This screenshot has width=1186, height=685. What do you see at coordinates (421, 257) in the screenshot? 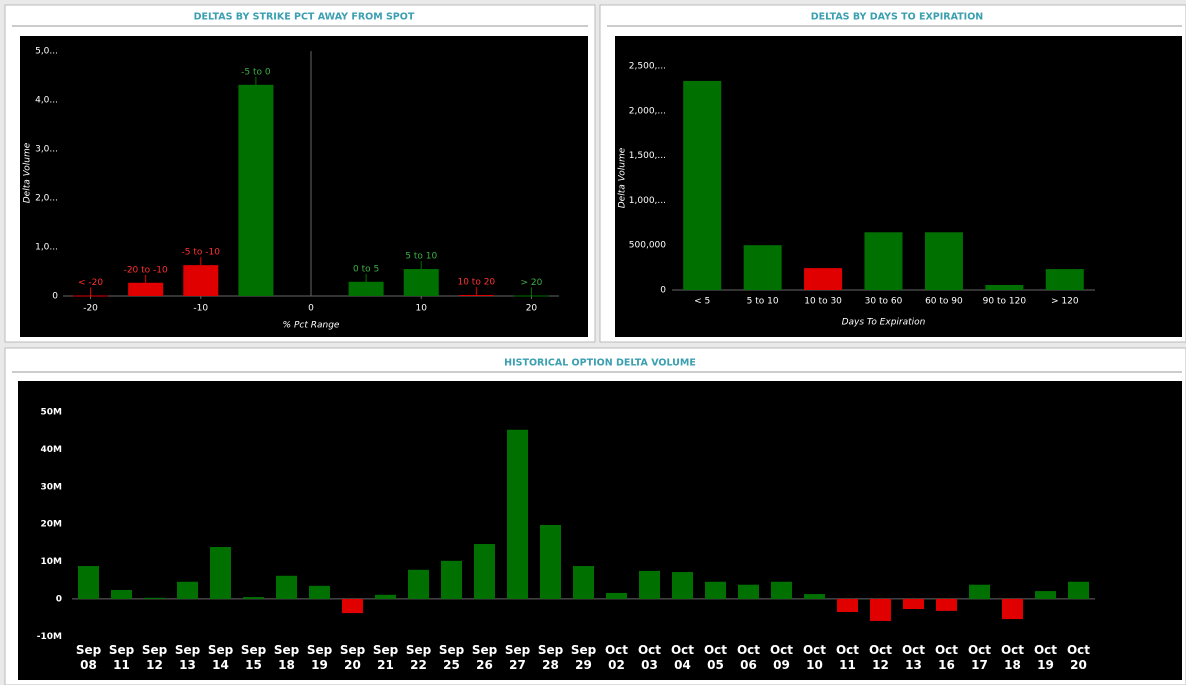
I see `data-label: 5 to 10` at bounding box center [421, 257].